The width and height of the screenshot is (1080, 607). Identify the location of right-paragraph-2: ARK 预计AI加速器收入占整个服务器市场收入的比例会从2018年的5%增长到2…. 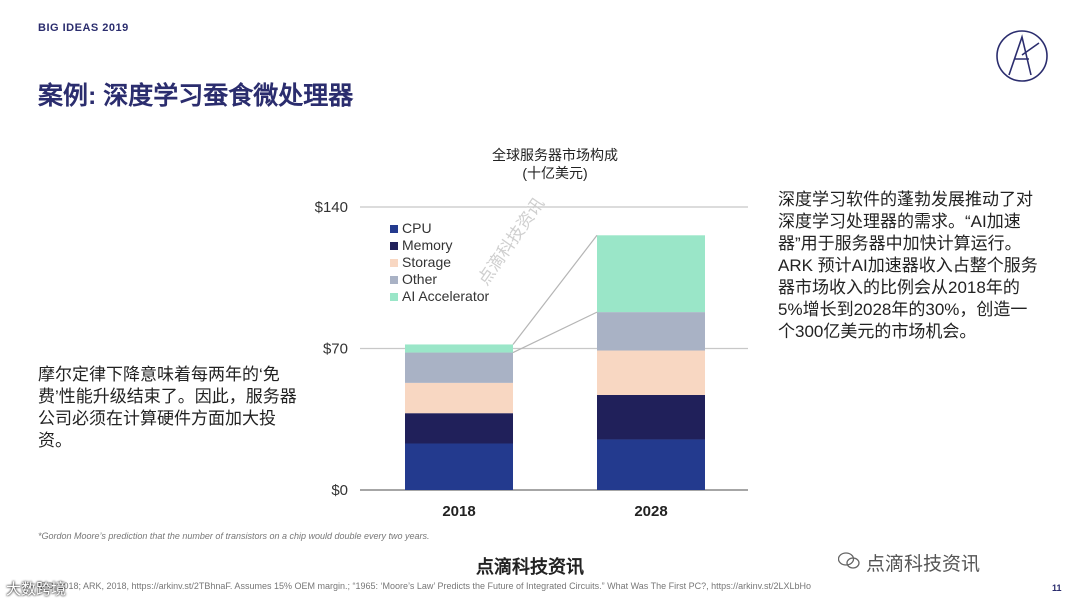
(908, 298).